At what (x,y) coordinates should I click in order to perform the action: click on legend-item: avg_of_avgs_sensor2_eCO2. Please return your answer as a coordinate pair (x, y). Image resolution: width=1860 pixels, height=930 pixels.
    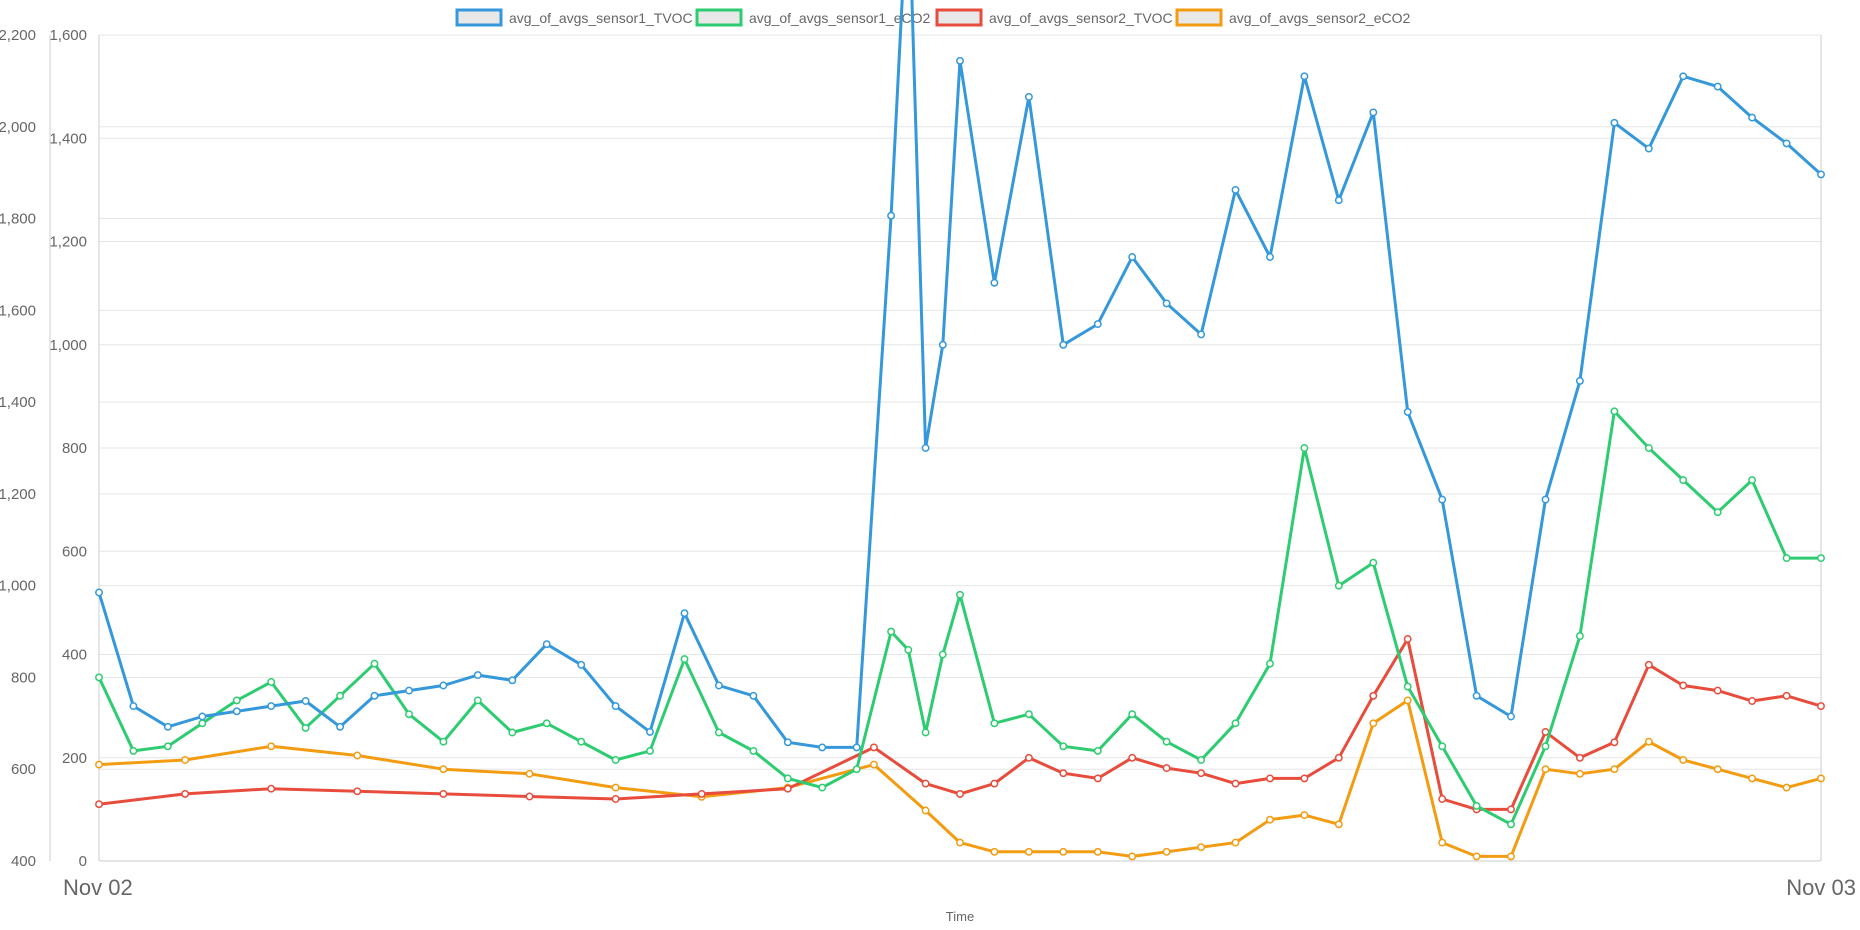
    Looking at the image, I should click on (1293, 17).